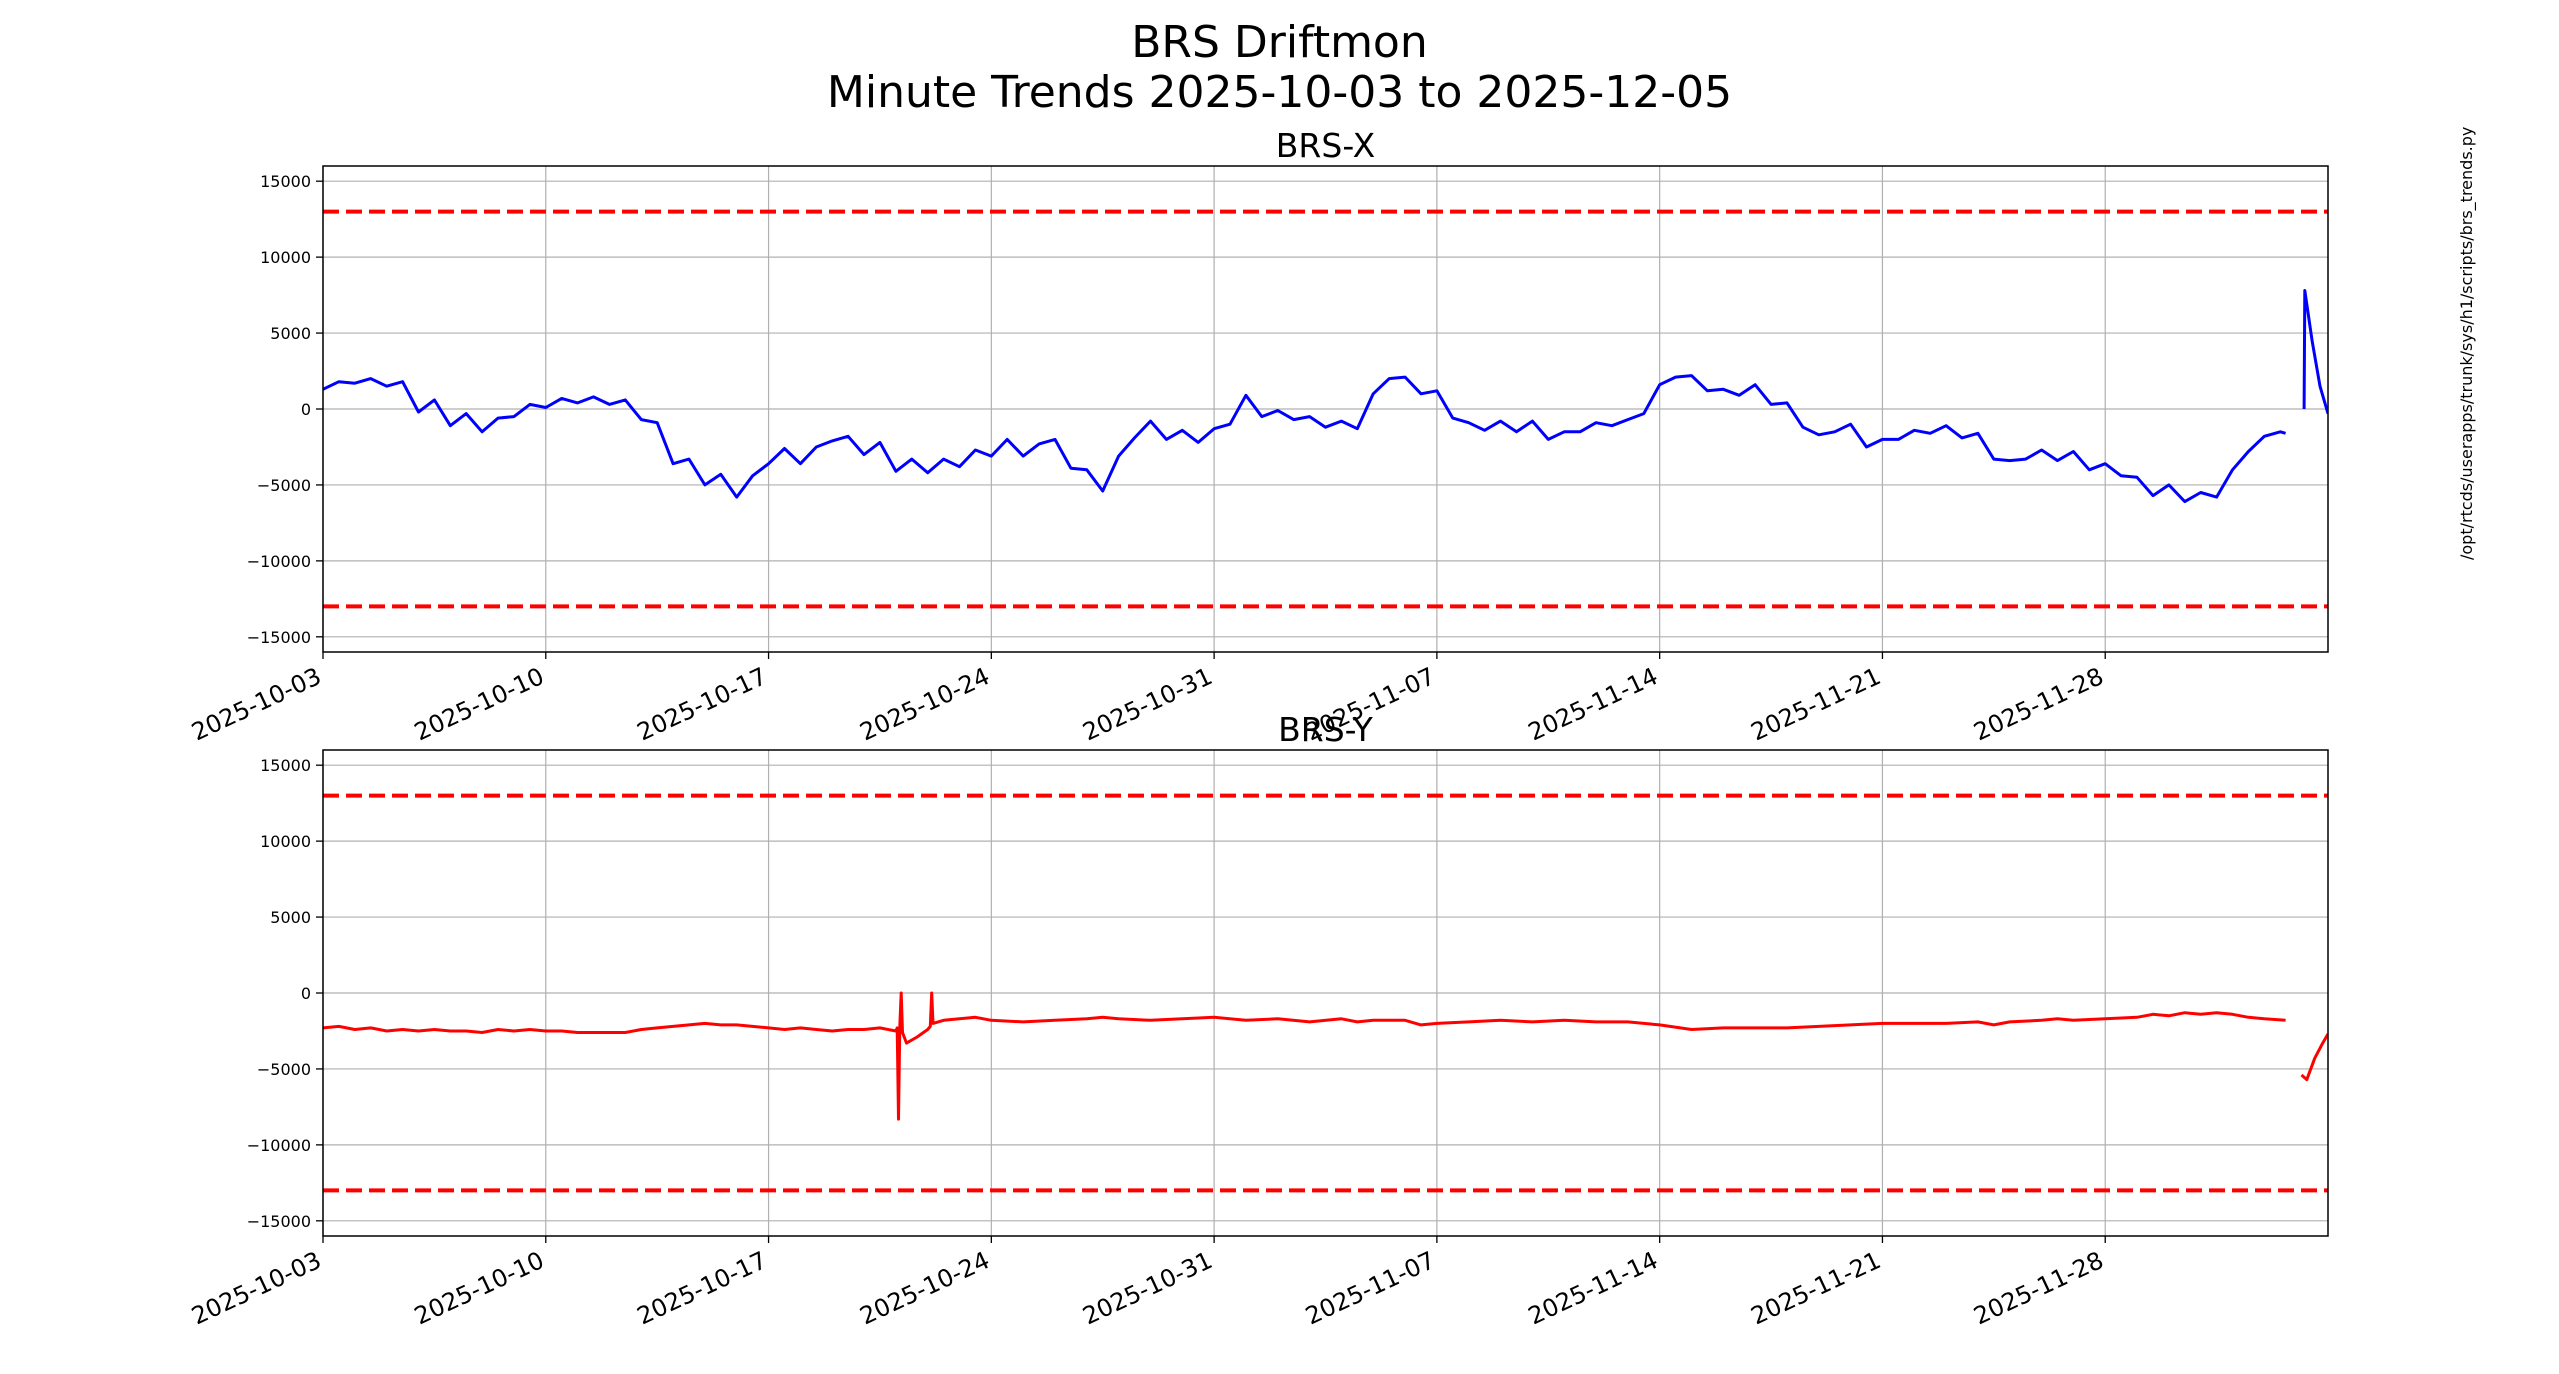 The height and width of the screenshot is (1374, 2559). I want to click on figure-title-line2: Minute Trends 2025-10-03 to 2025-12-05, so click(1279, 92).